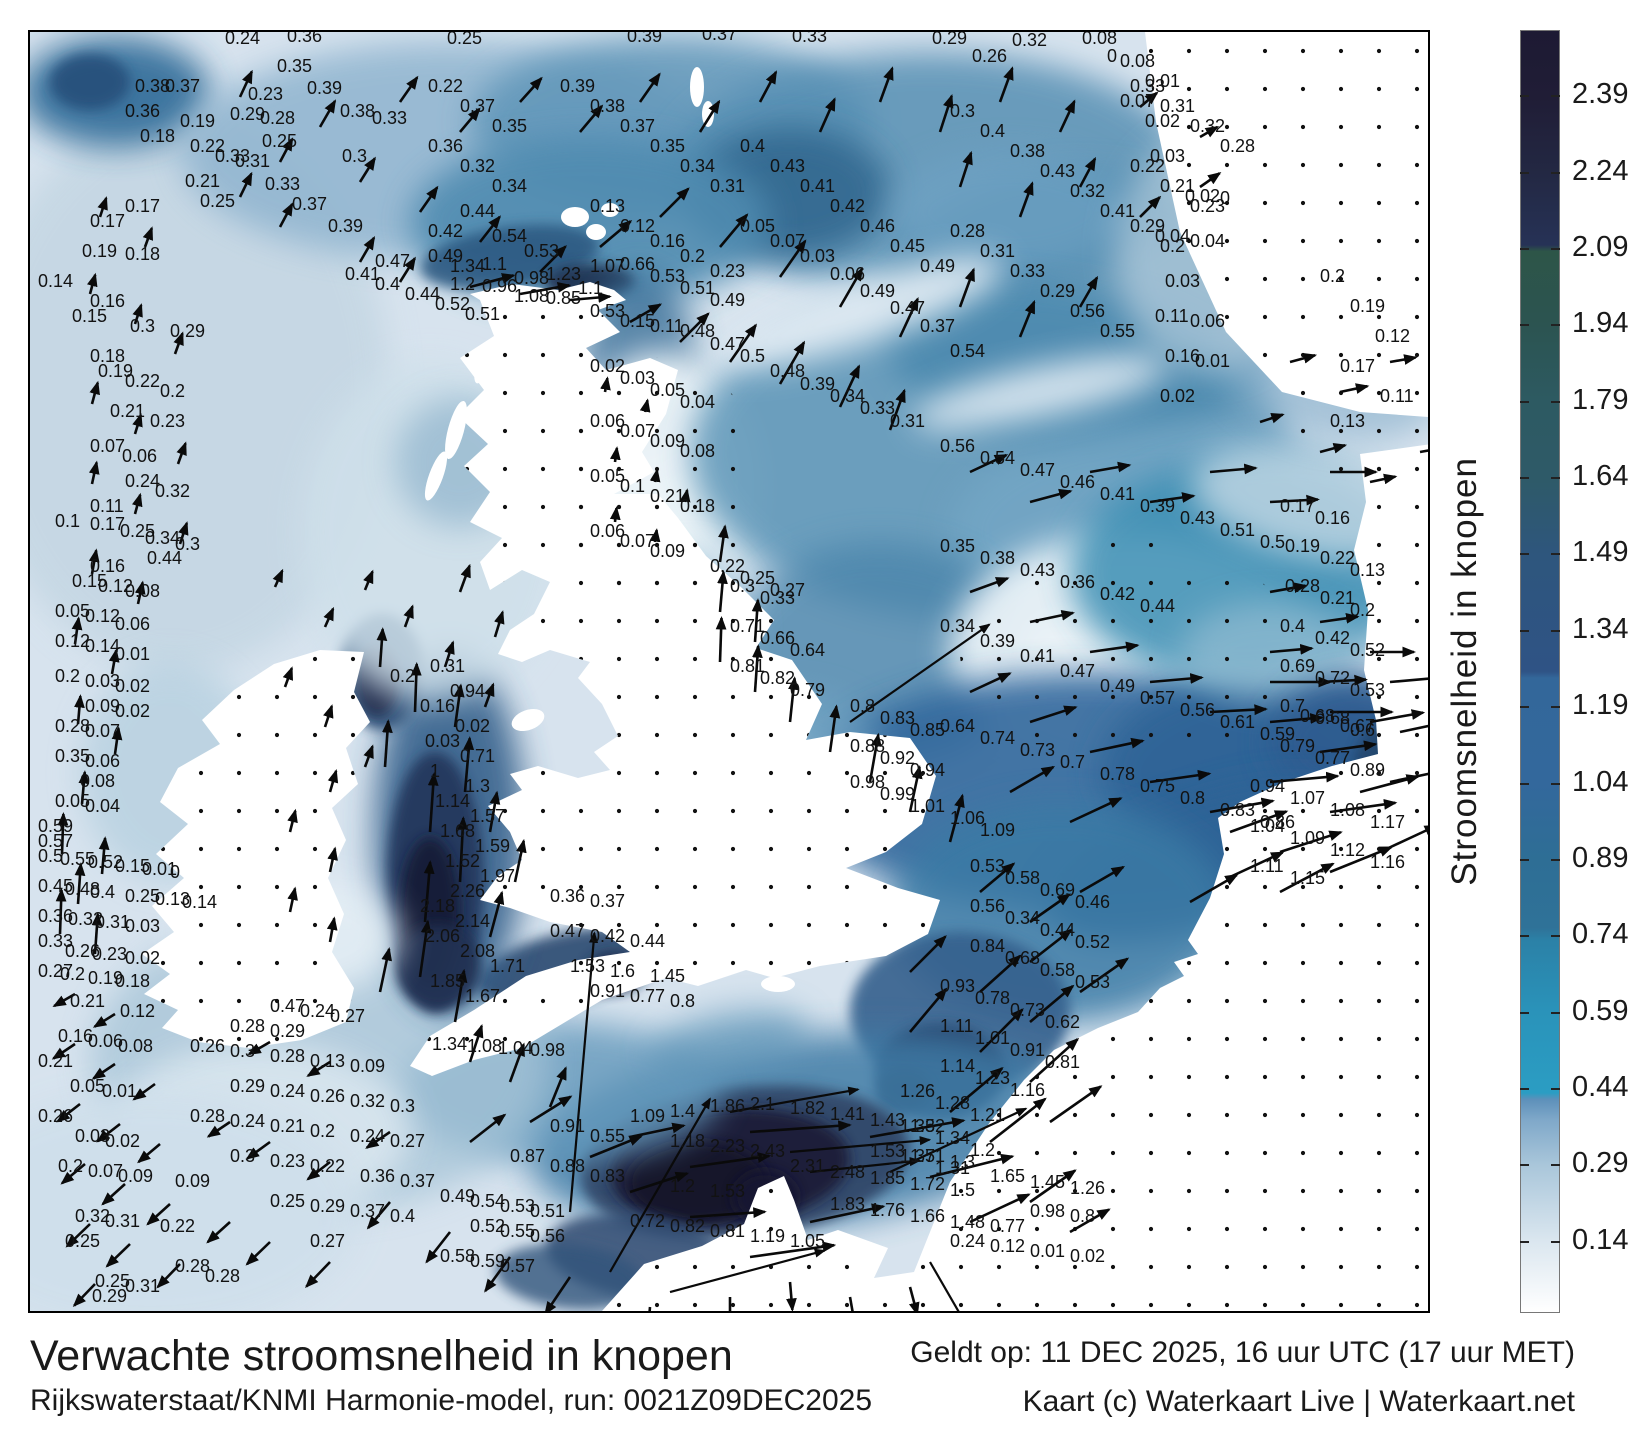  Describe the element at coordinates (507, 966) in the screenshot. I see `current-speed-value: 1.71` at that location.